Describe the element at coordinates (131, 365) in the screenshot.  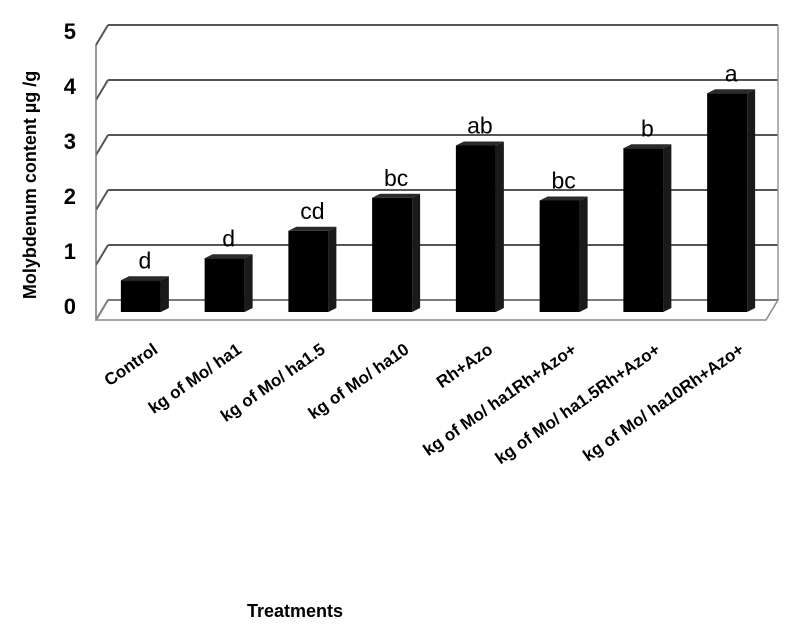
I see `category-label: Control` at that location.